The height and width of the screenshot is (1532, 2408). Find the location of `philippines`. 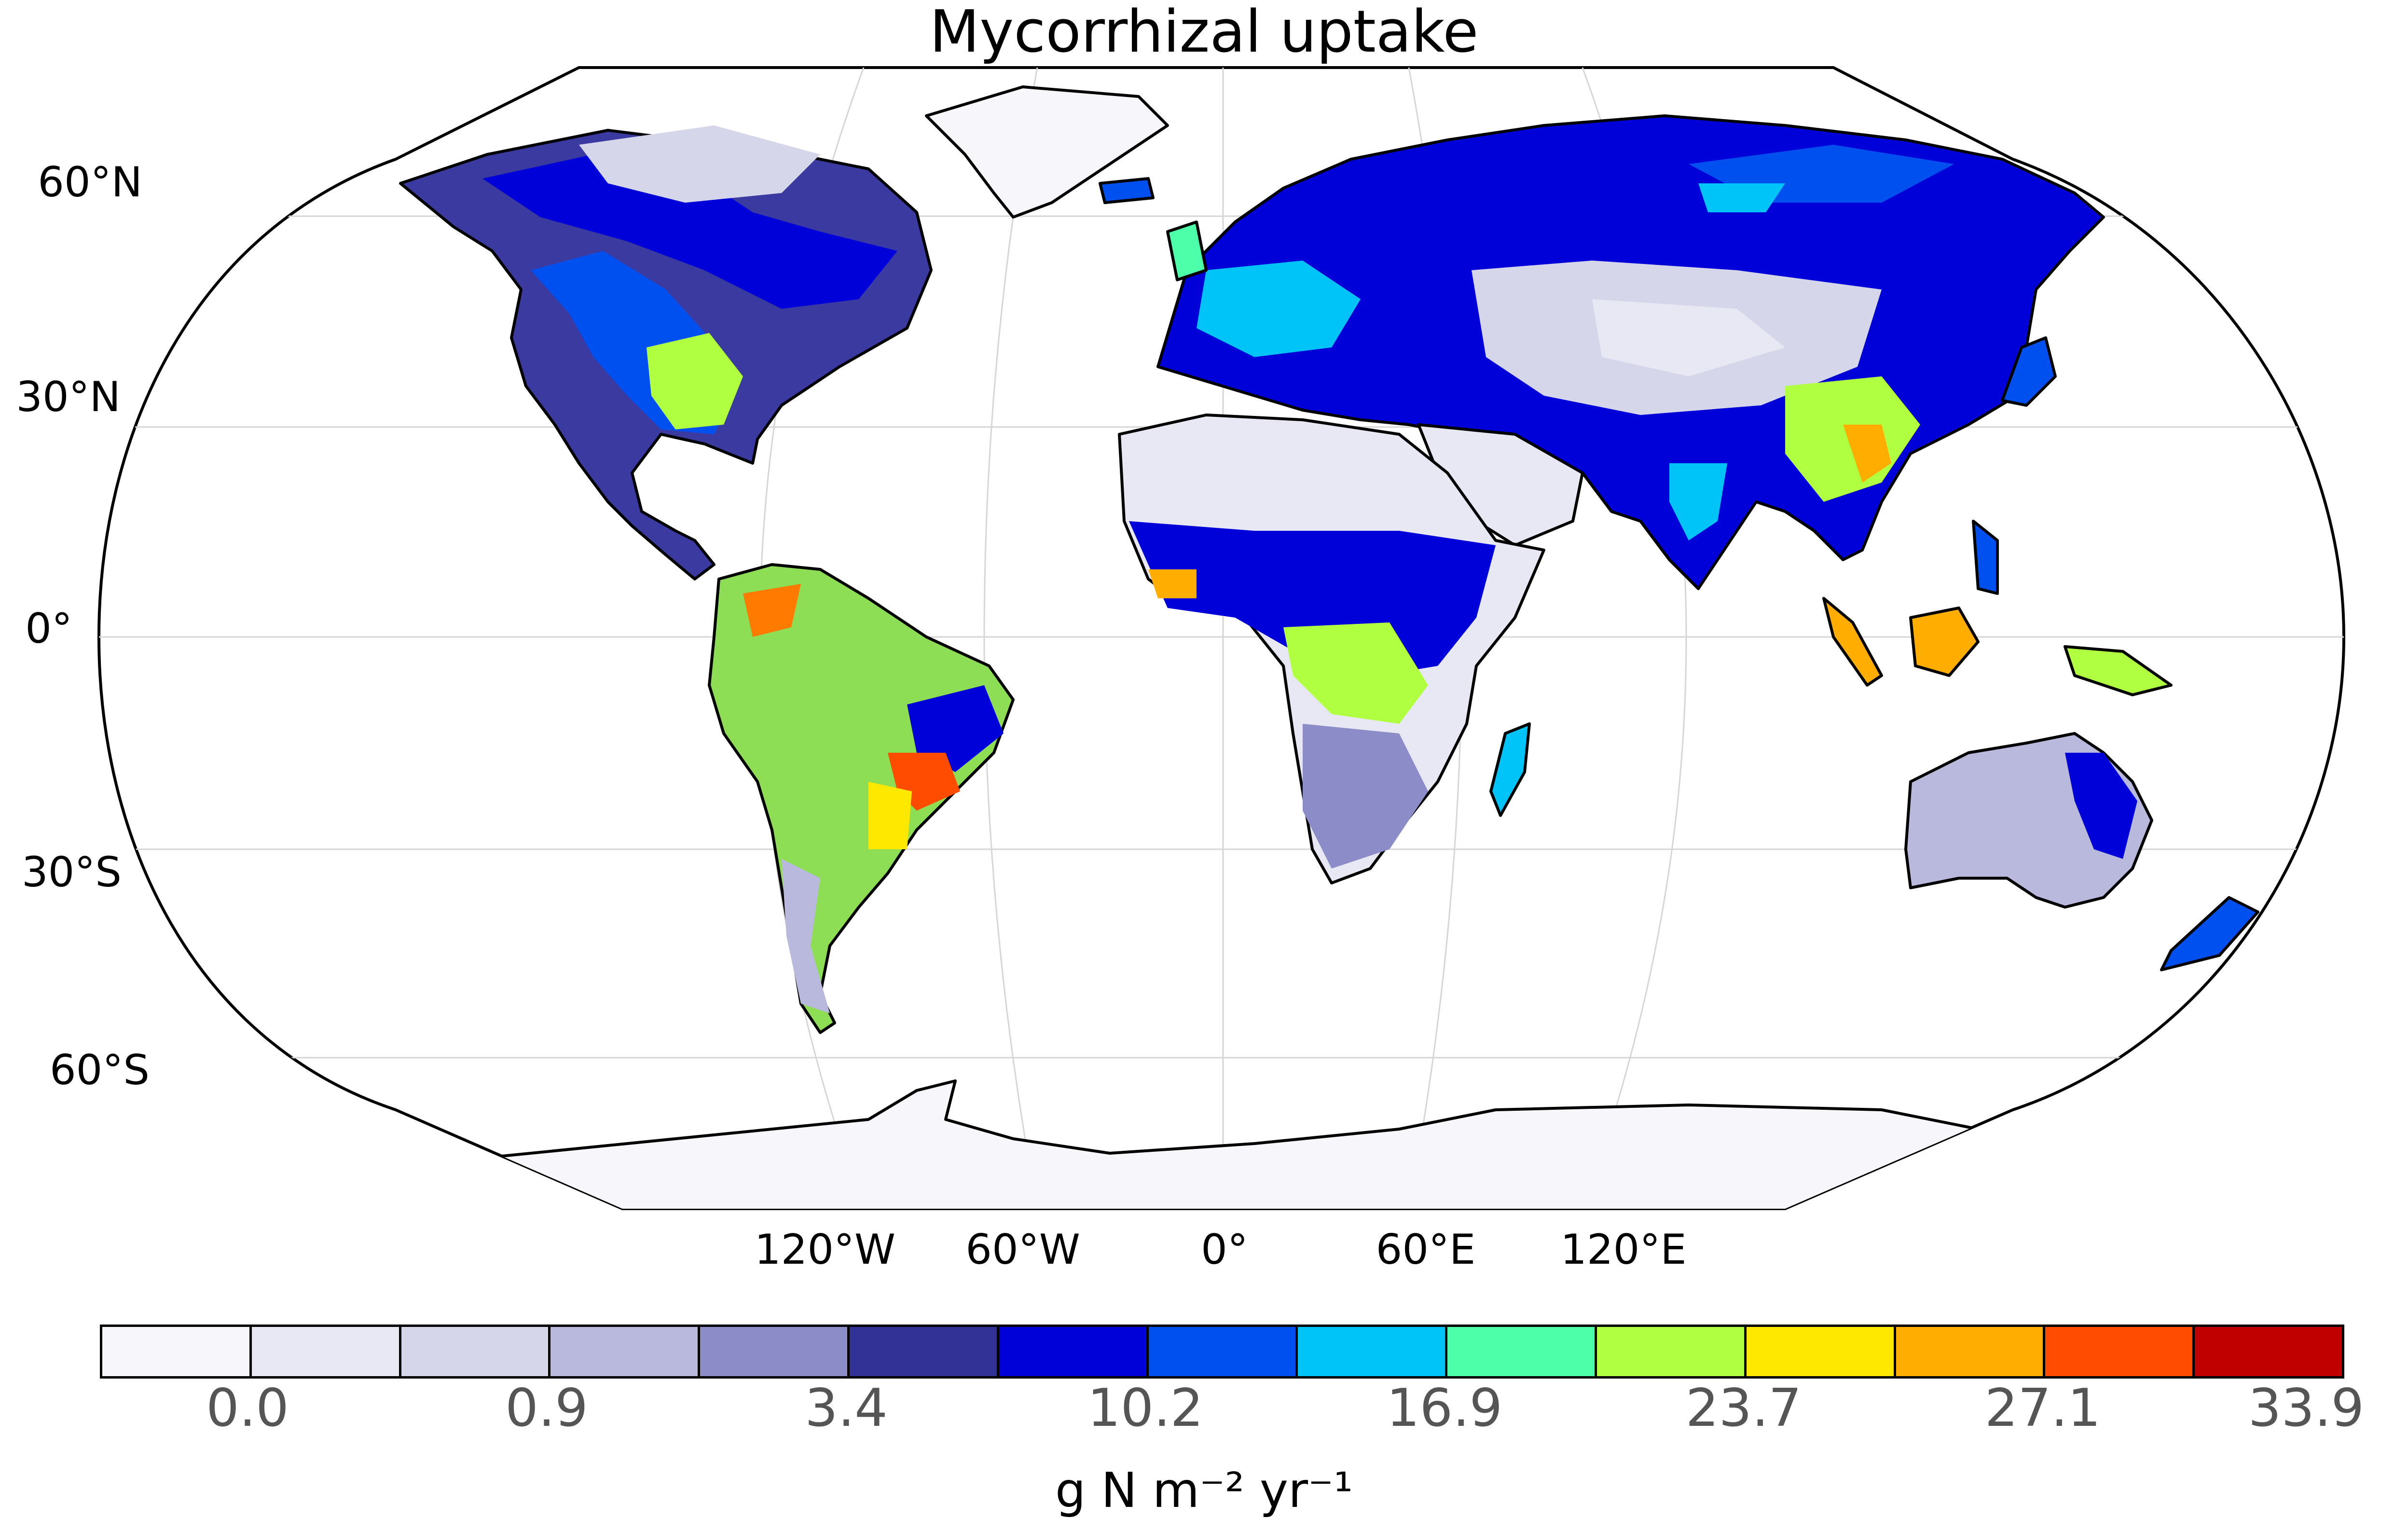

philippines is located at coordinates (1985, 557).